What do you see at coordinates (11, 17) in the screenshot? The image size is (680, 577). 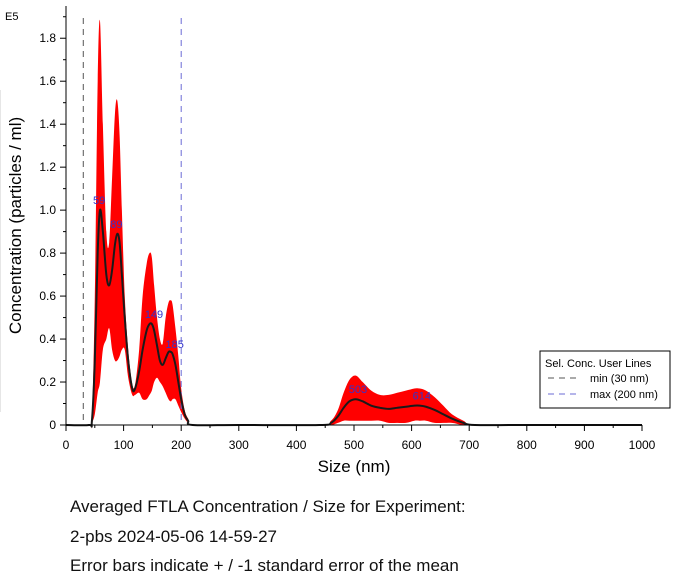 I see `y-scale-exponent-label: E5` at bounding box center [11, 17].